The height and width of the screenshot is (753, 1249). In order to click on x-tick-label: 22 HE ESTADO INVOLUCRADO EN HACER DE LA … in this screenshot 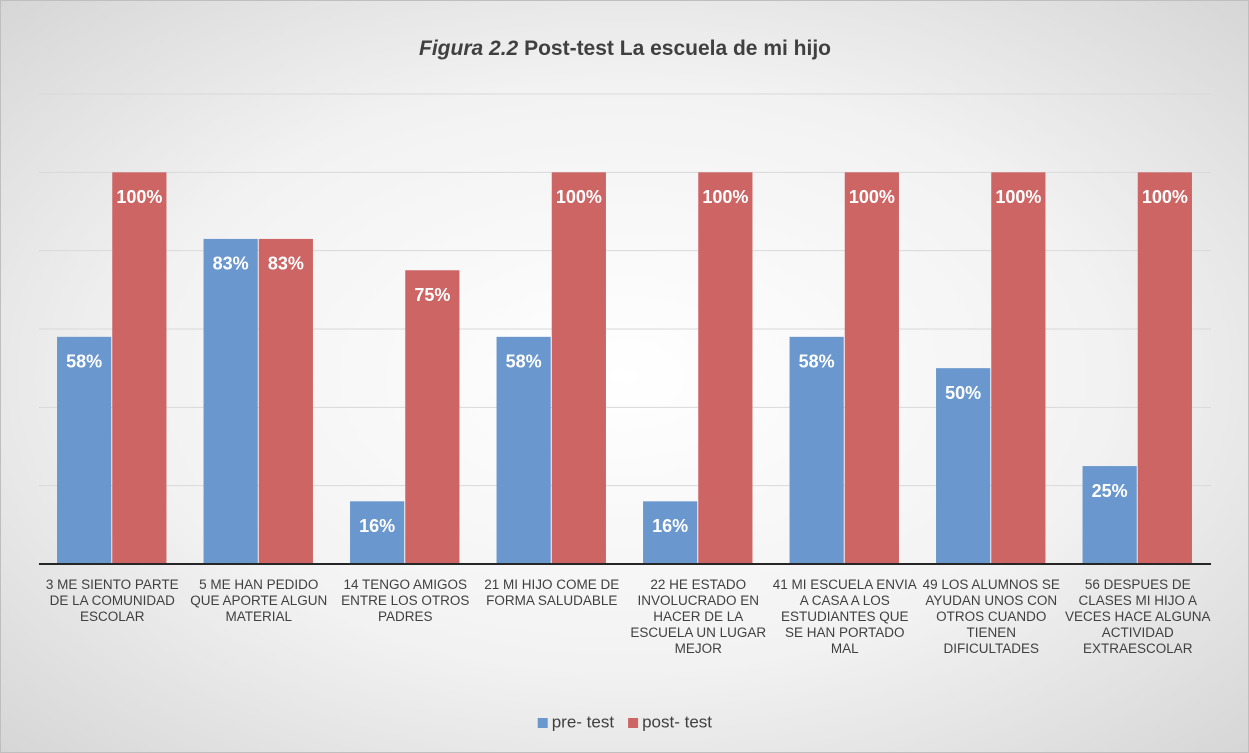, I will do `click(698, 616)`.